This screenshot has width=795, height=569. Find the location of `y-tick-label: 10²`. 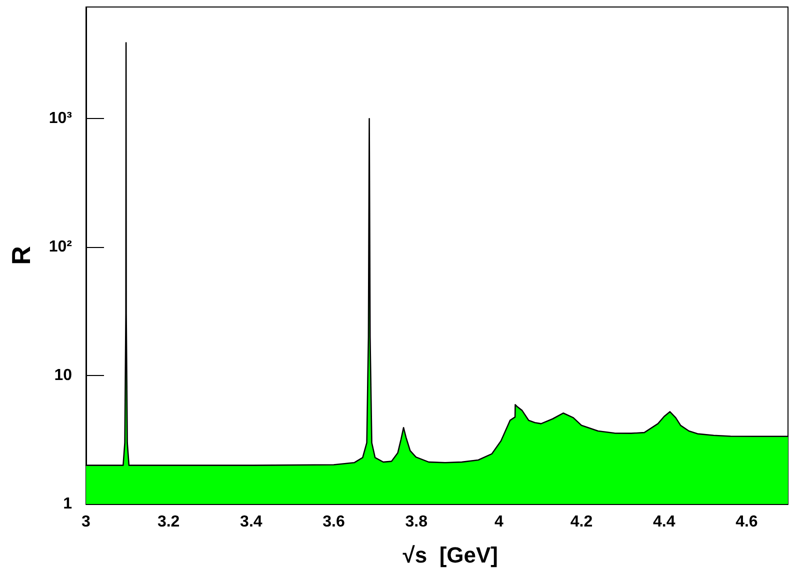

y-tick-label: 10² is located at coordinates (60, 247).